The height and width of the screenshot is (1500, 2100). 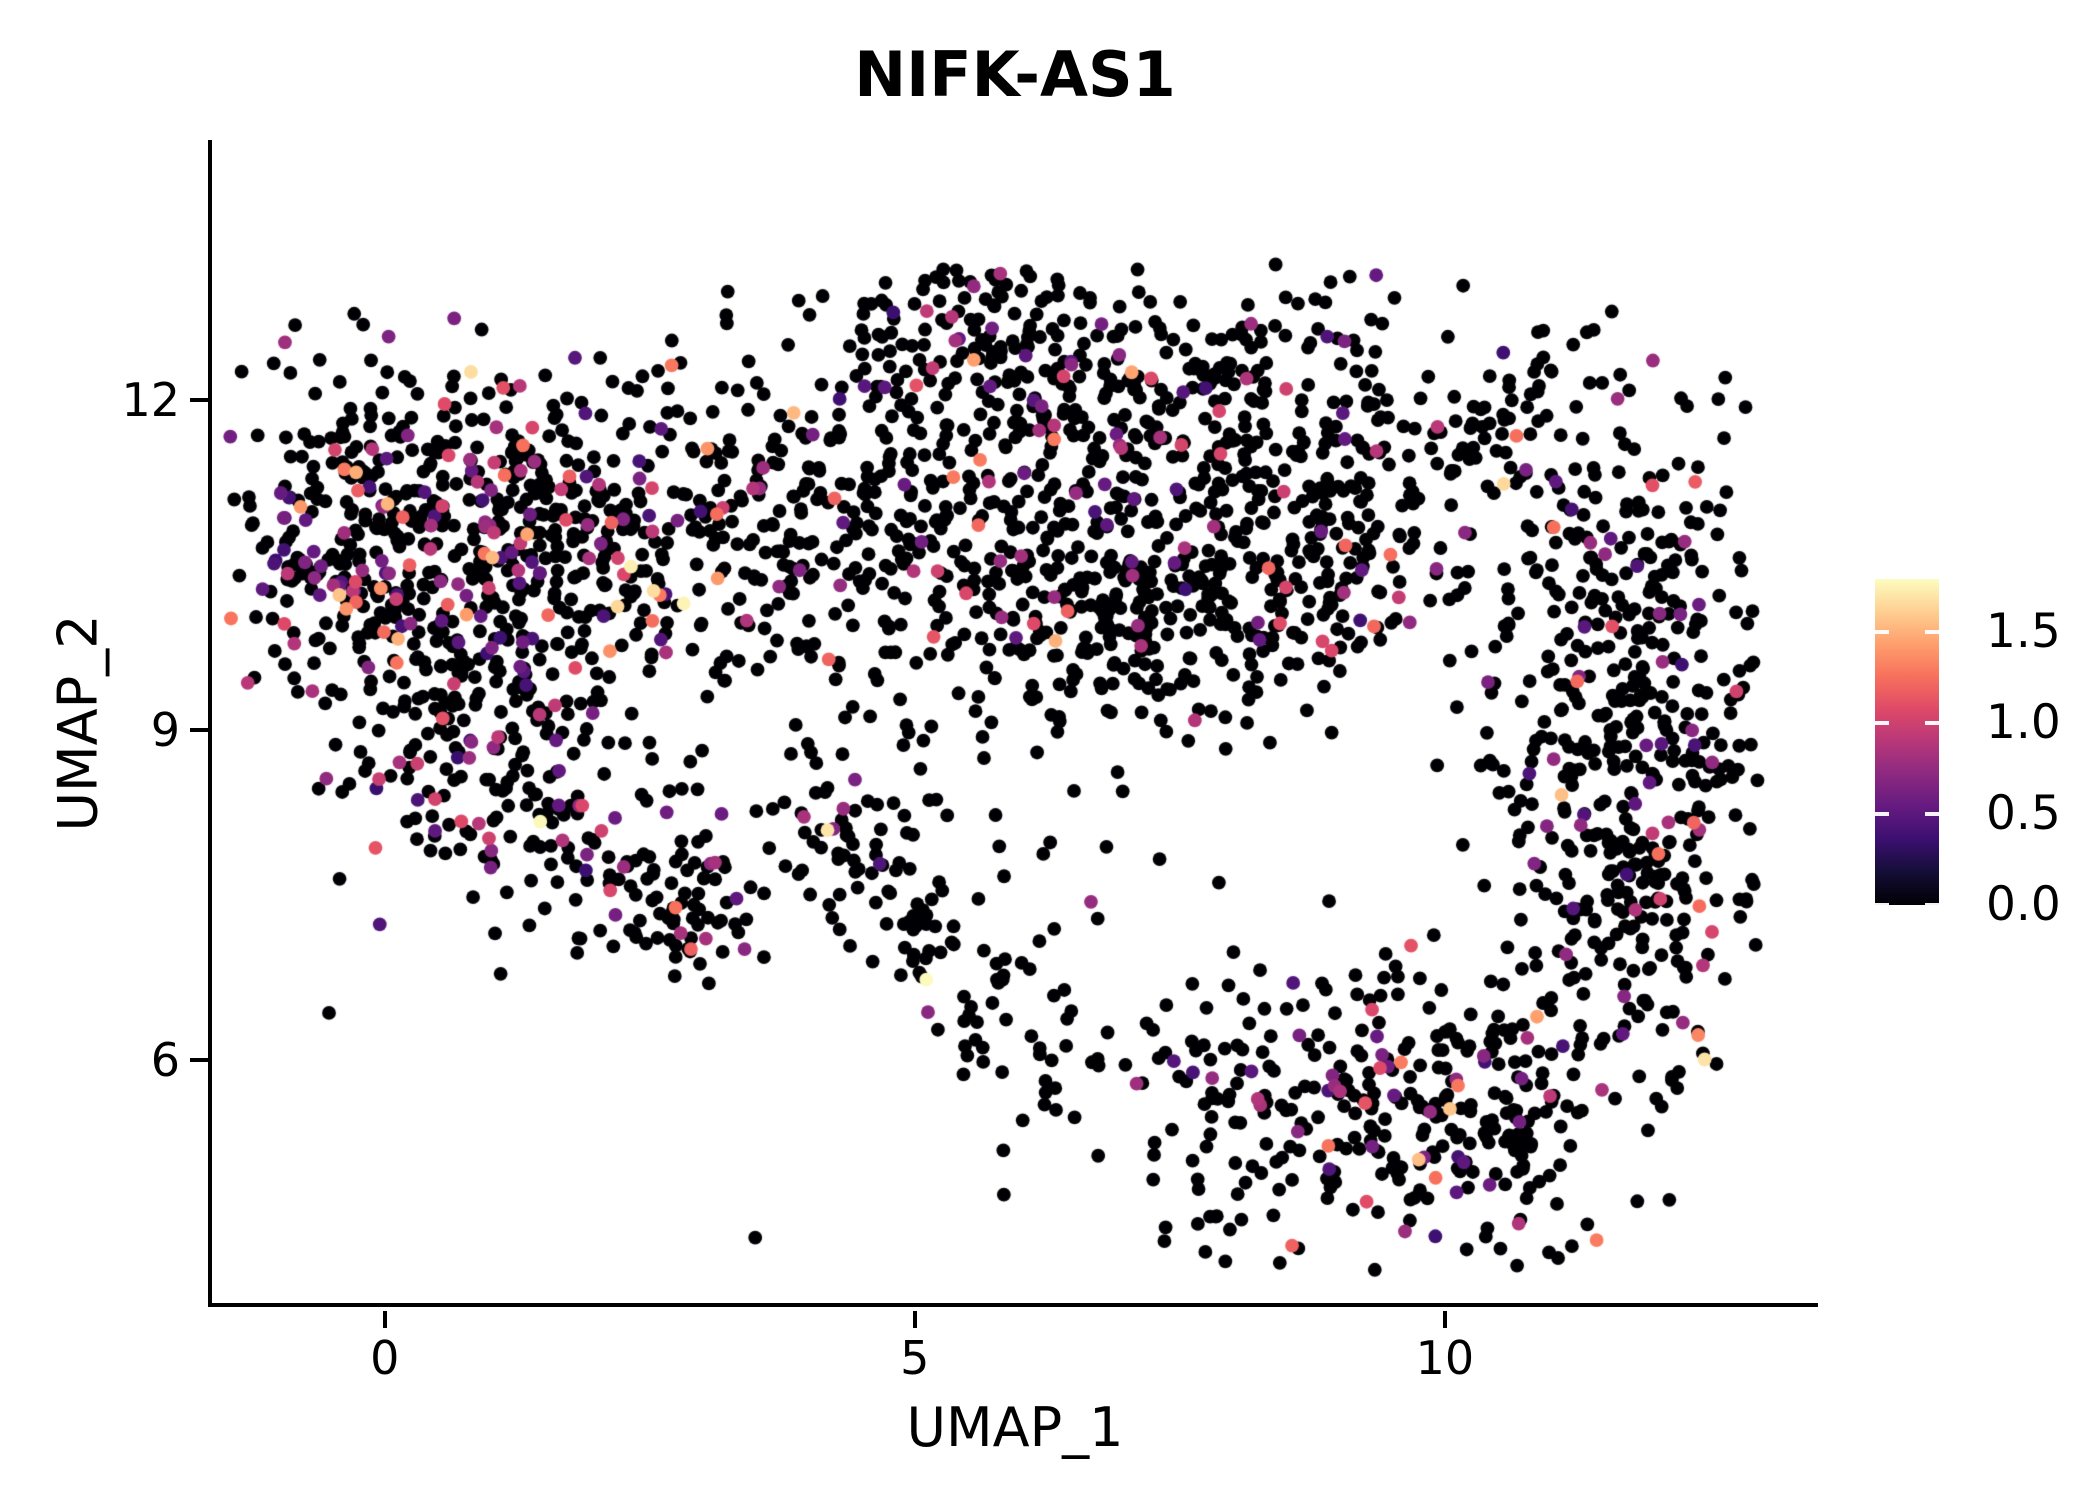 What do you see at coordinates (385, 1358) in the screenshot?
I see `x-tick-label: 0` at bounding box center [385, 1358].